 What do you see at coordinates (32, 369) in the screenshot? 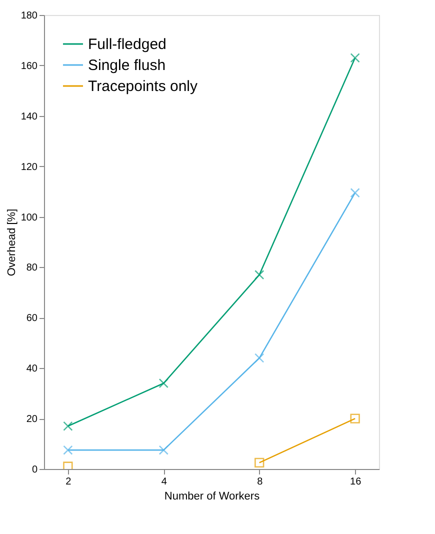
I see `y-tick-label: 40` at bounding box center [32, 369].